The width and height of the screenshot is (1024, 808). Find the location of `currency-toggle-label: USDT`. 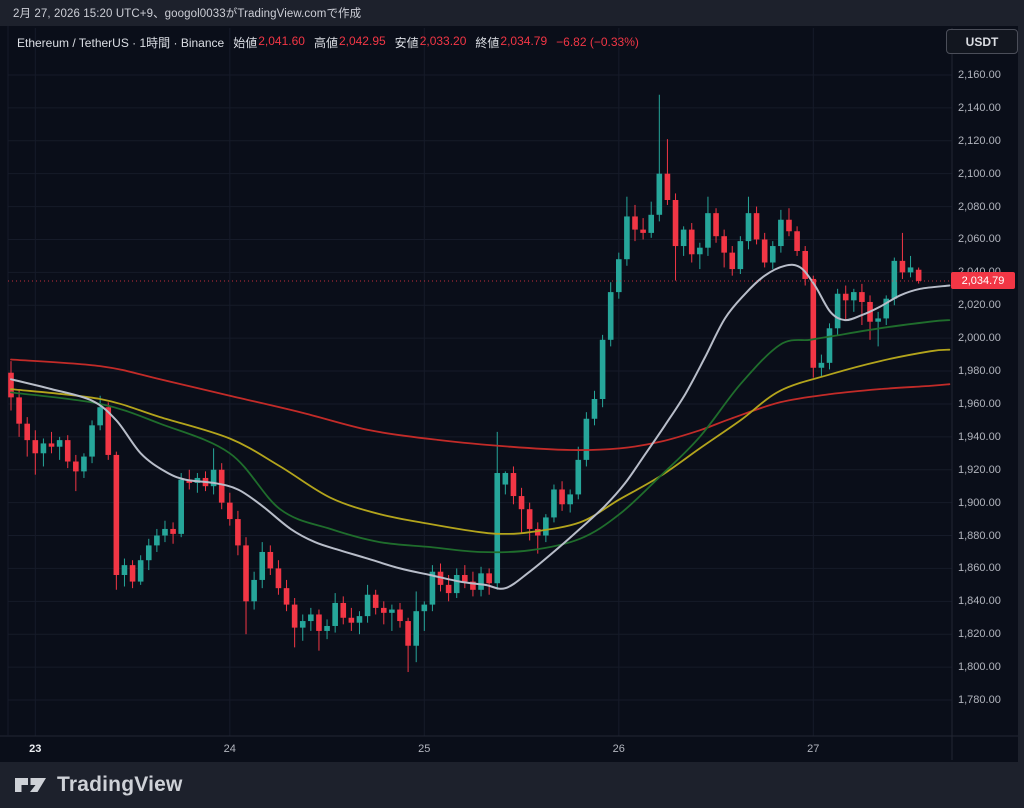

currency-toggle-label: USDT is located at coordinates (982, 41).